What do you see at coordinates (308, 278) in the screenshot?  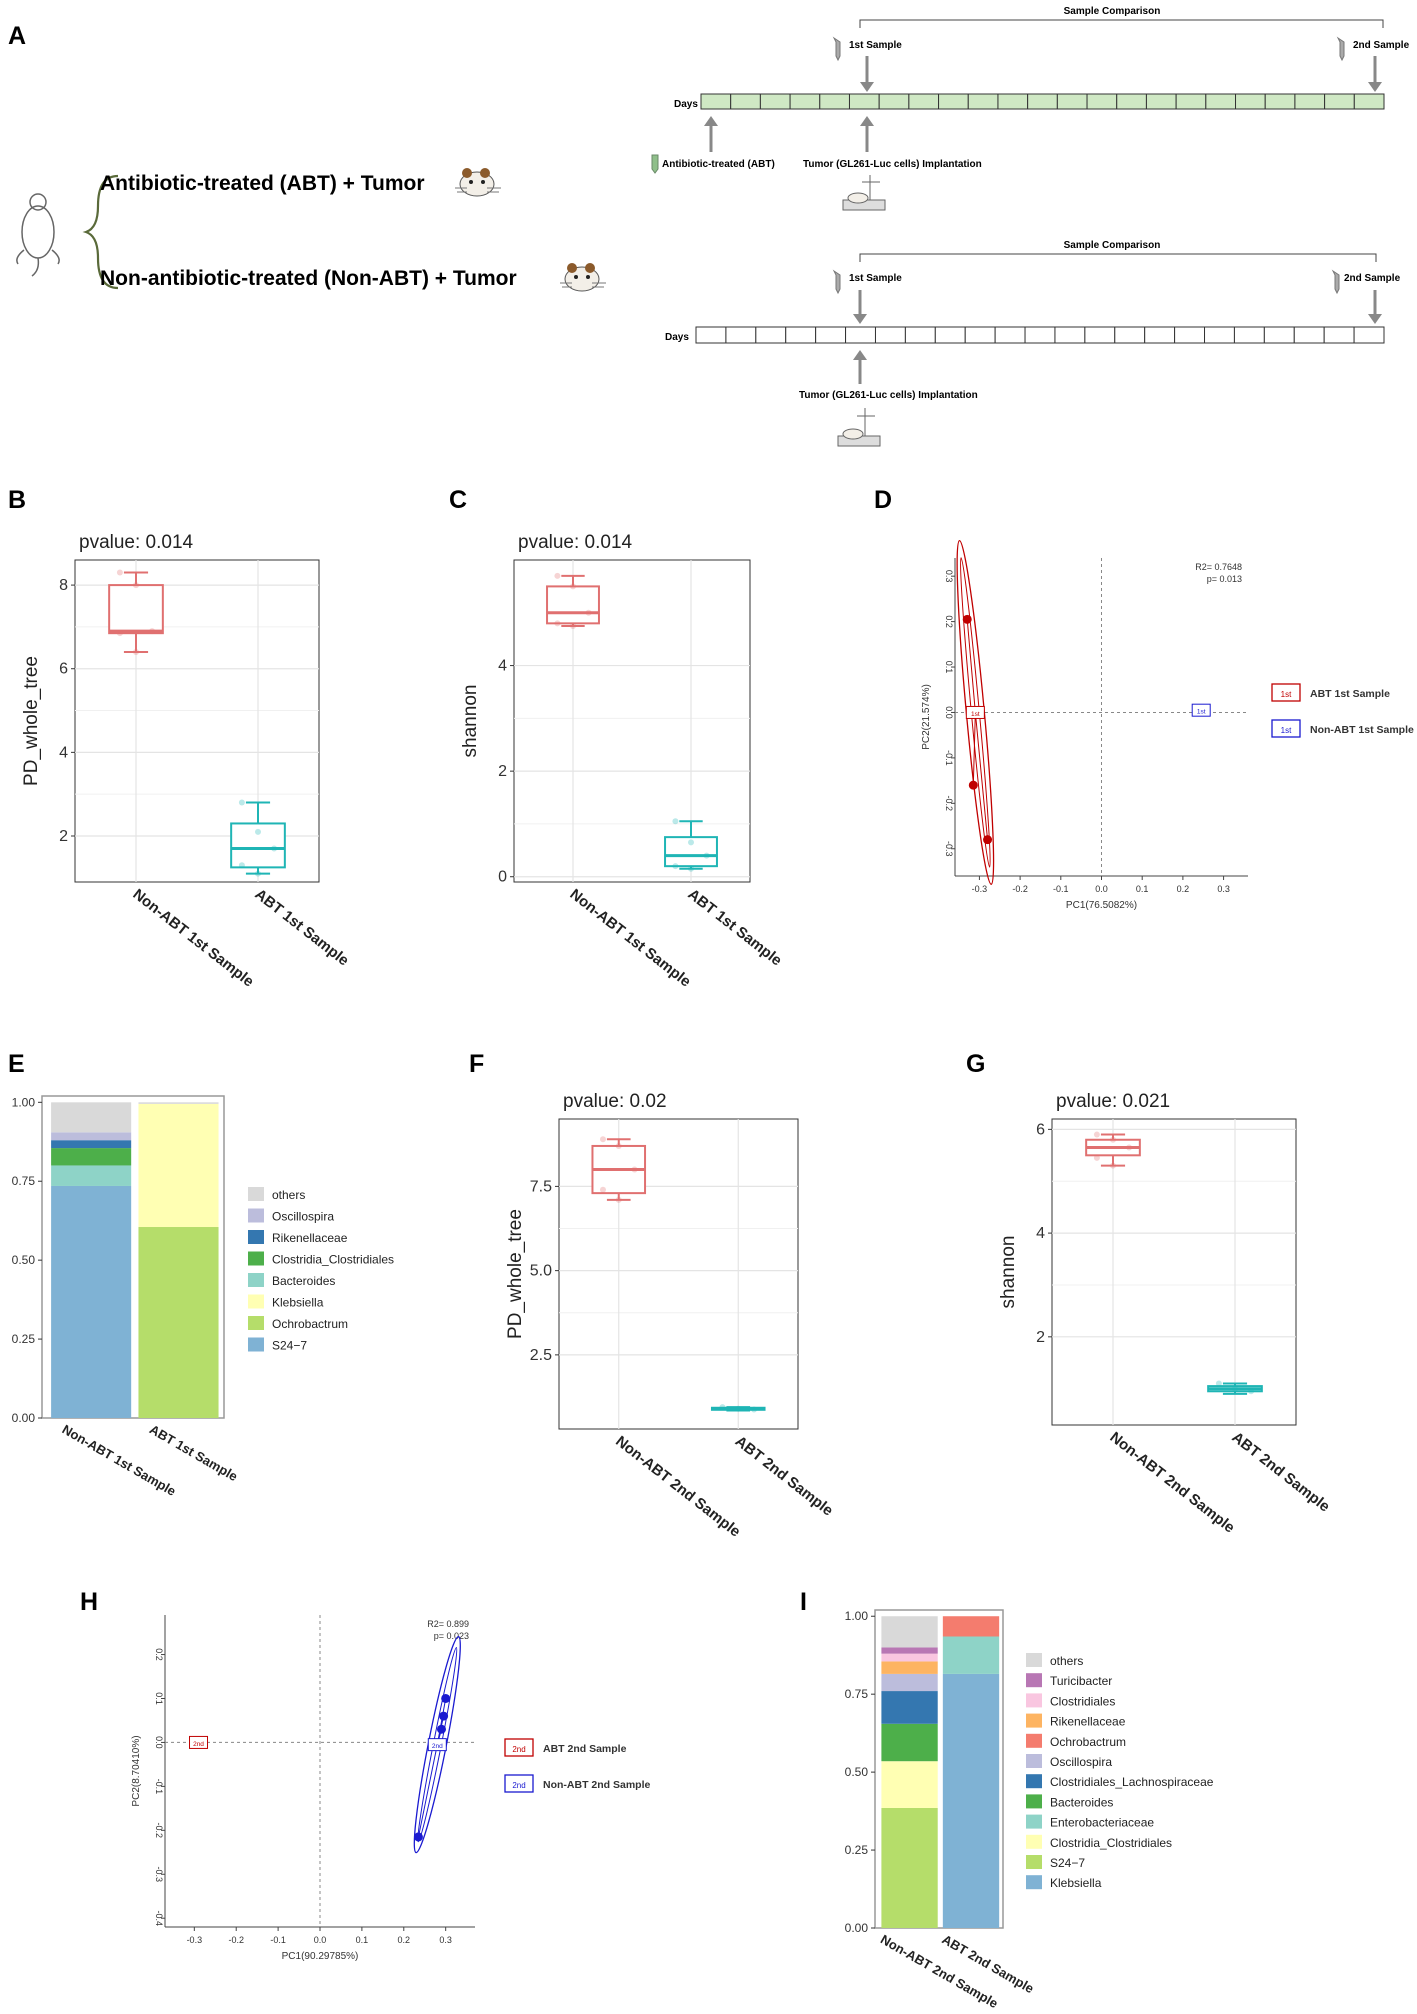 I see `group-label-non-abt: Non-antibiotic-treated (Non-ABT) + Tumor` at bounding box center [308, 278].